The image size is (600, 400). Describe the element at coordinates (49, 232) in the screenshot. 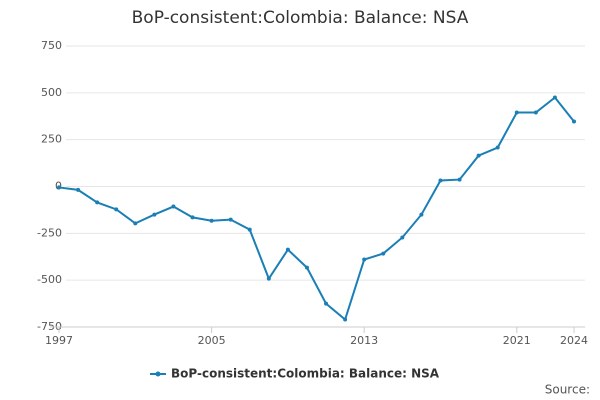

I see `y-tick-label: -250` at that location.